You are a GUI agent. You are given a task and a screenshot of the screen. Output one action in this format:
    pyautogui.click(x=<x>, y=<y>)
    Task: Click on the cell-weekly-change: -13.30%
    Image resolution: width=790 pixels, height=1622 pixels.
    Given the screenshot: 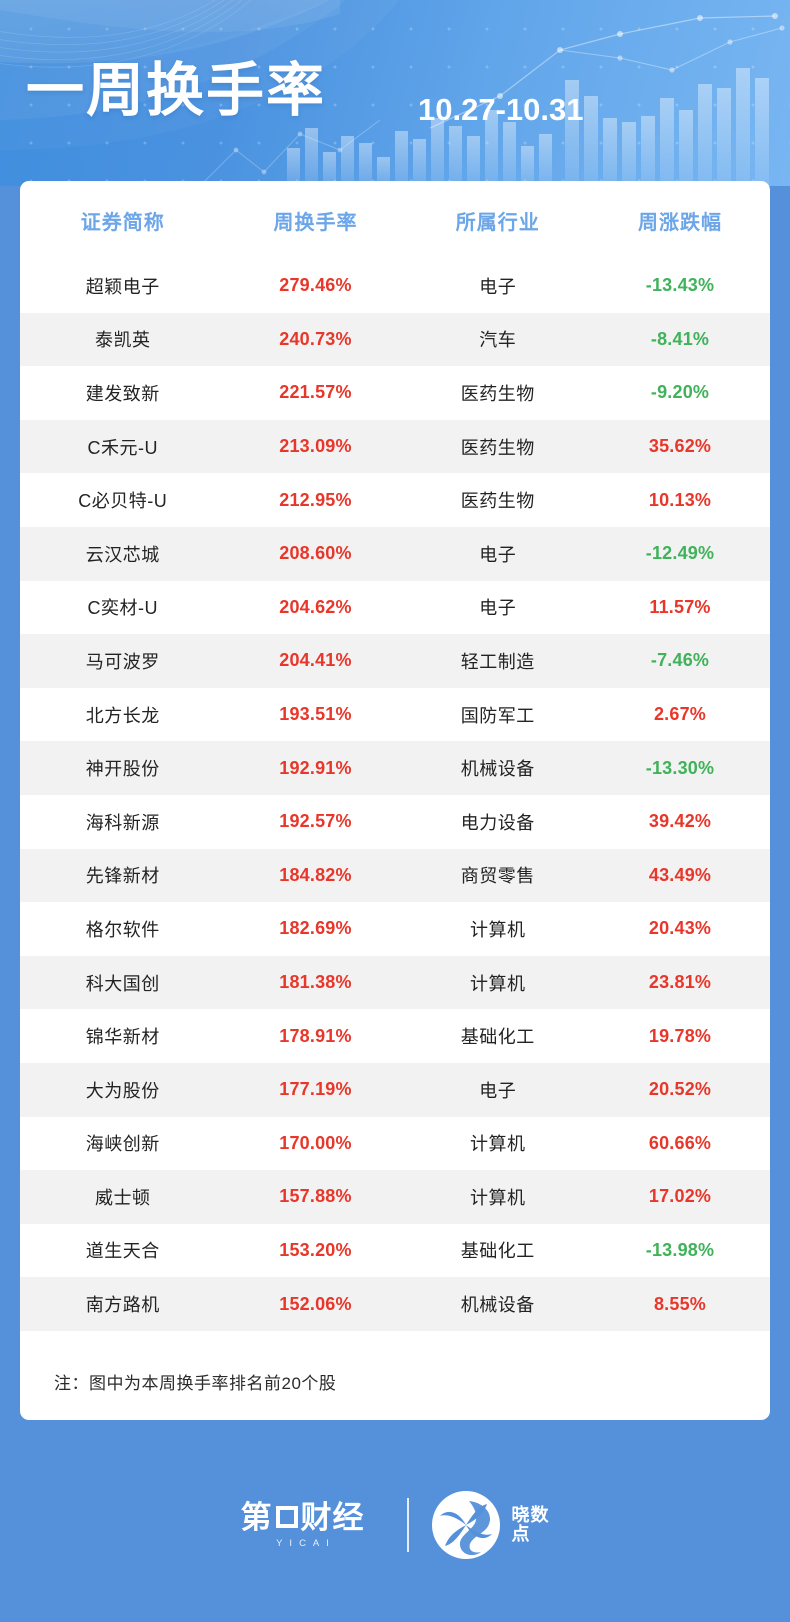 What is the action you would take?
    pyautogui.click(x=680, y=768)
    